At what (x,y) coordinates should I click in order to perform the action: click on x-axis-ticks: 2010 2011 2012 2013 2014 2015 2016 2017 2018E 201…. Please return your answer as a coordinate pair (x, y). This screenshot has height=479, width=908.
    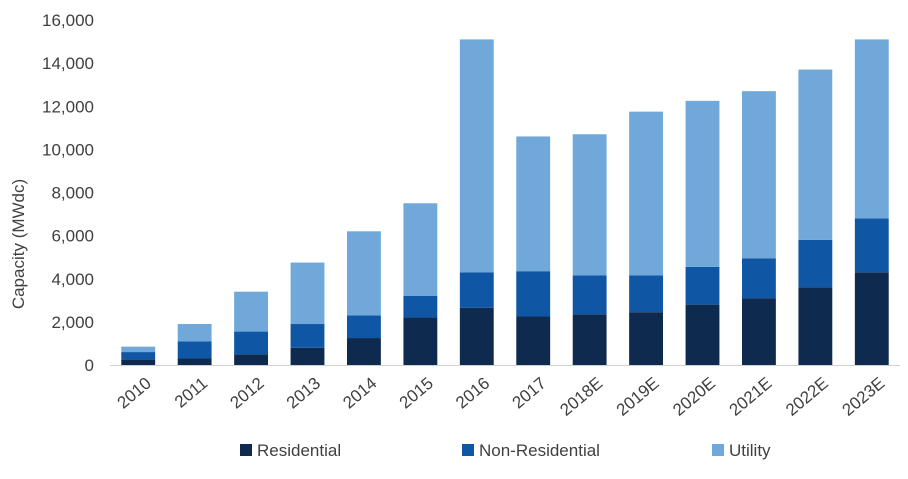
    Looking at the image, I should click on (501, 397).